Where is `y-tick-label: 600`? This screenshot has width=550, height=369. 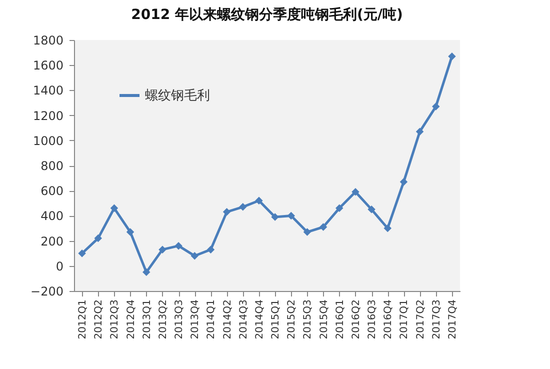
y-tick-label: 600 is located at coordinates (52, 191).